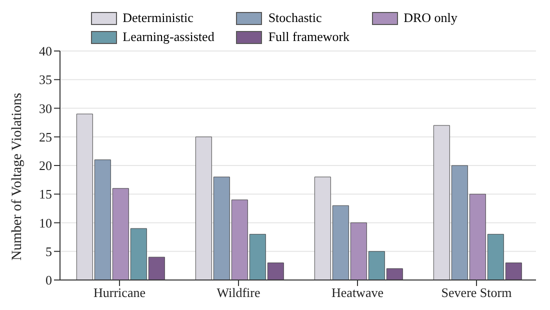  I want to click on x-tick-label: Heatwave, so click(358, 292).